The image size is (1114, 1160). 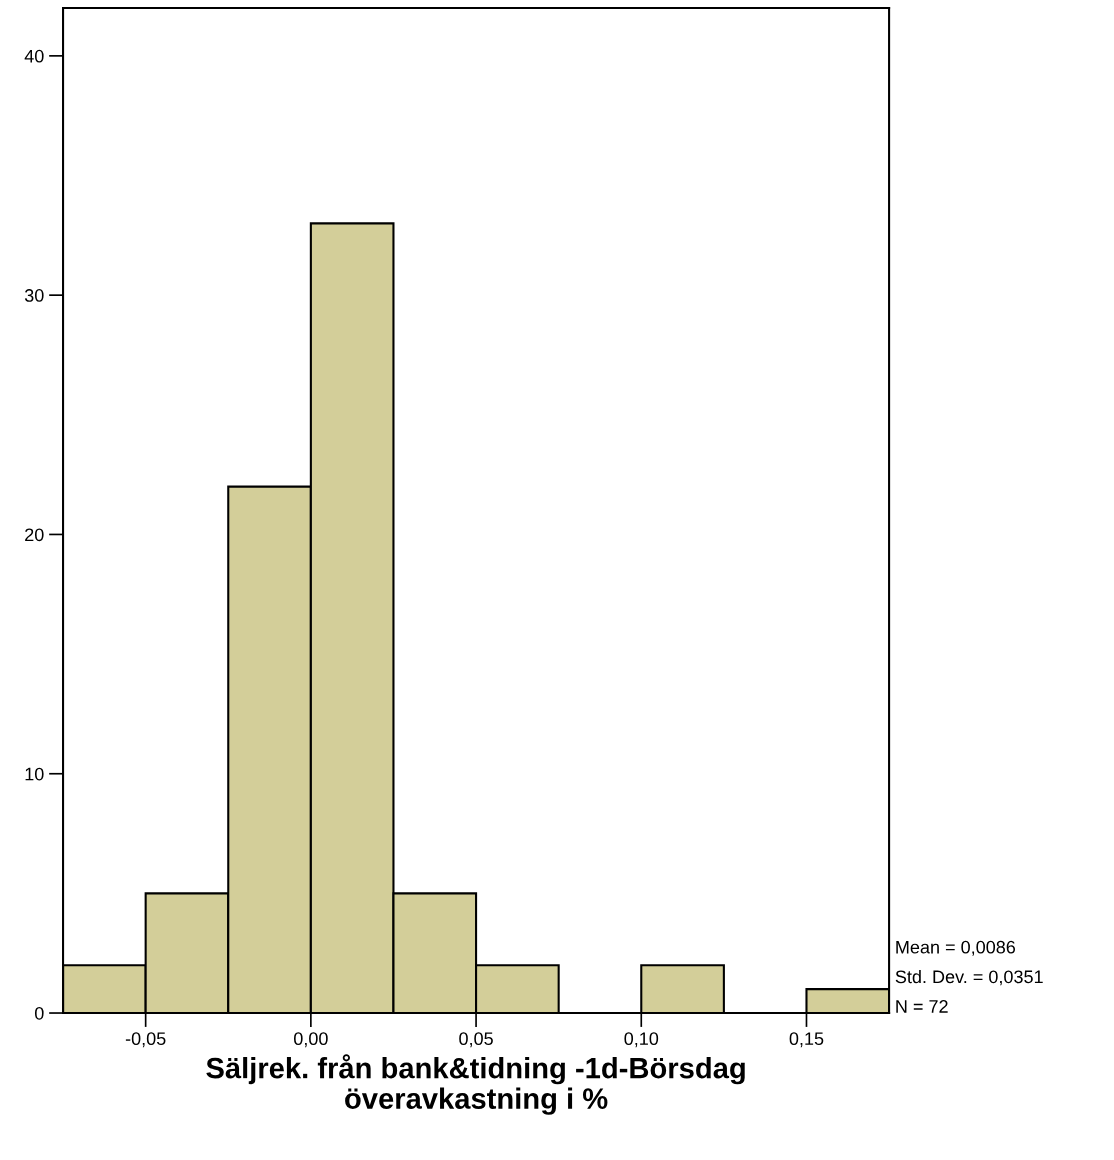 I want to click on y-tick-label: 10, so click(x=34, y=774).